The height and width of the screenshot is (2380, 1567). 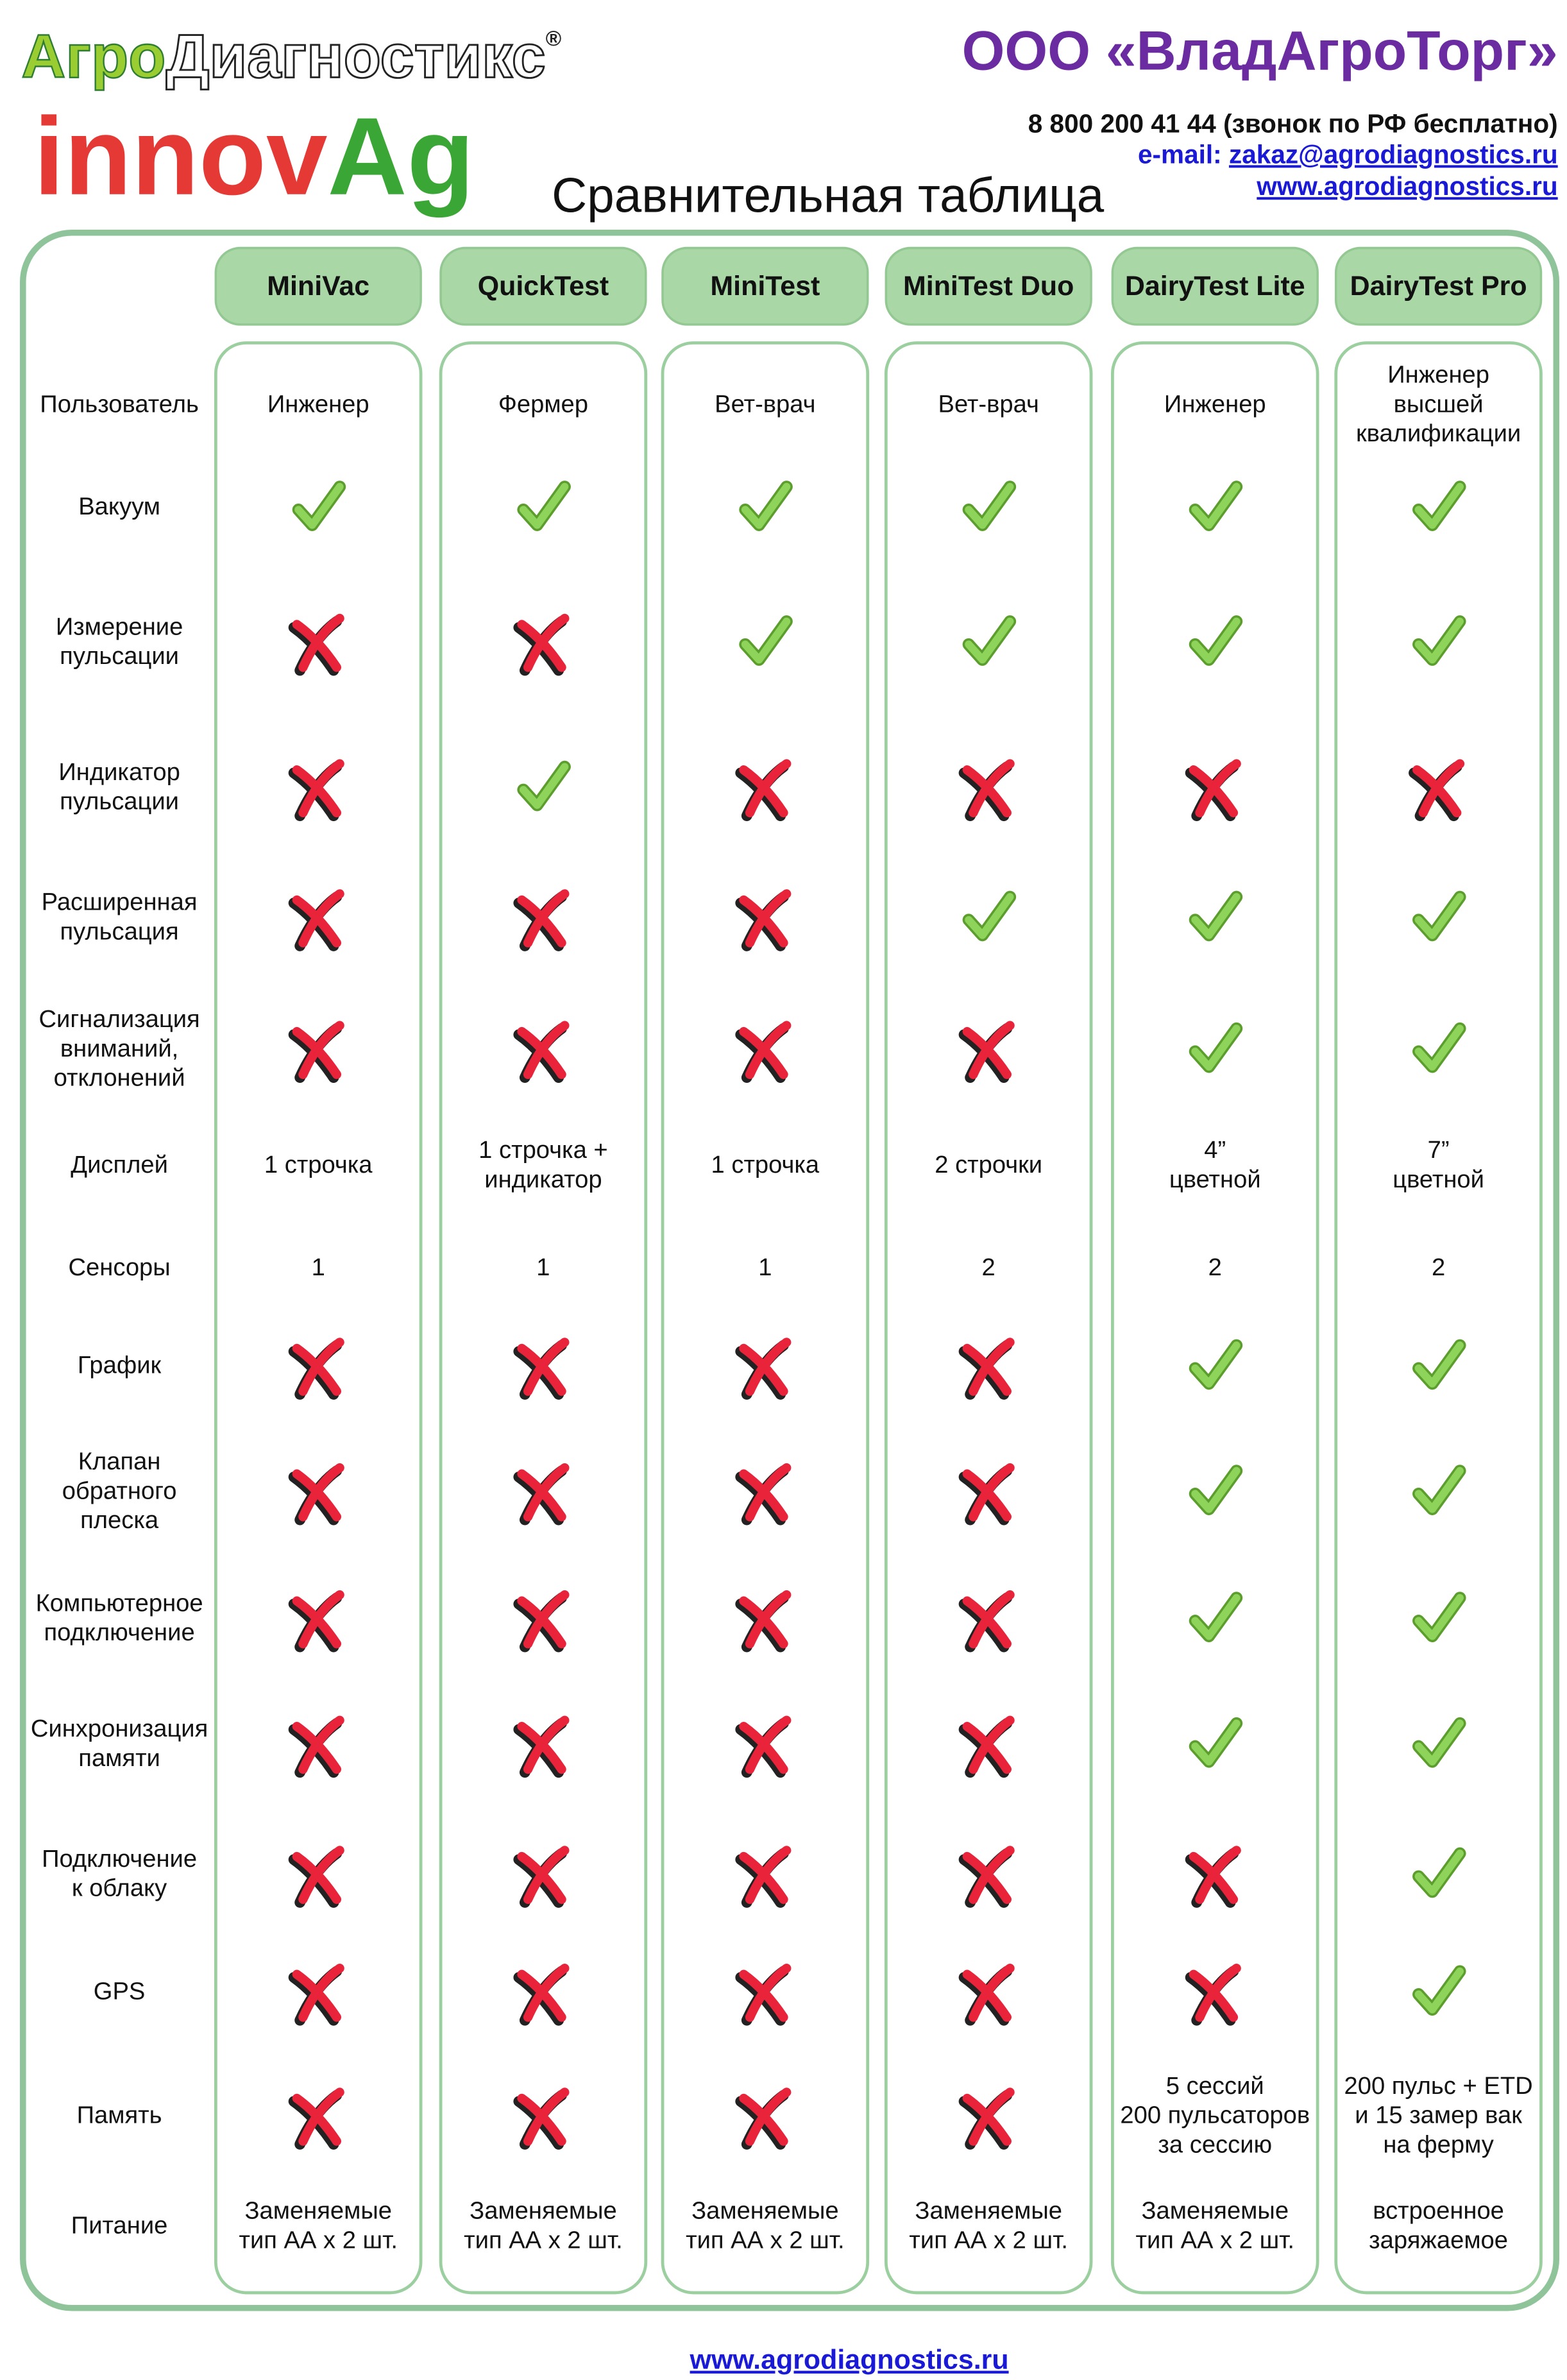 What do you see at coordinates (1393, 154) in the screenshot?
I see `email: zakaz@agrodiagnostics.ru` at bounding box center [1393, 154].